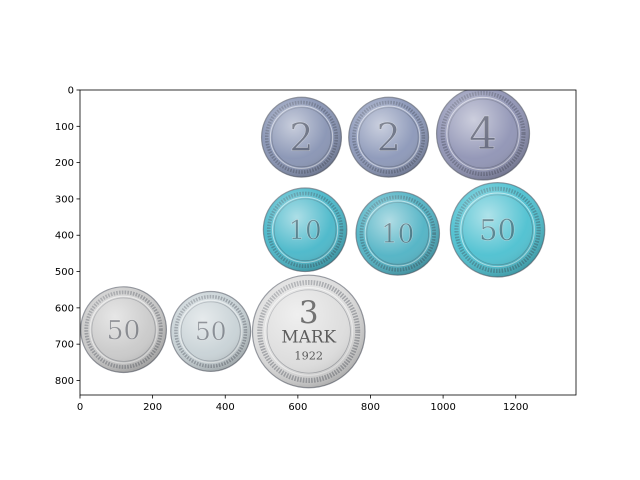 Image resolution: width=640 pixels, height=480 pixels. I want to click on coin-50-teal: 50, so click(497, 229).